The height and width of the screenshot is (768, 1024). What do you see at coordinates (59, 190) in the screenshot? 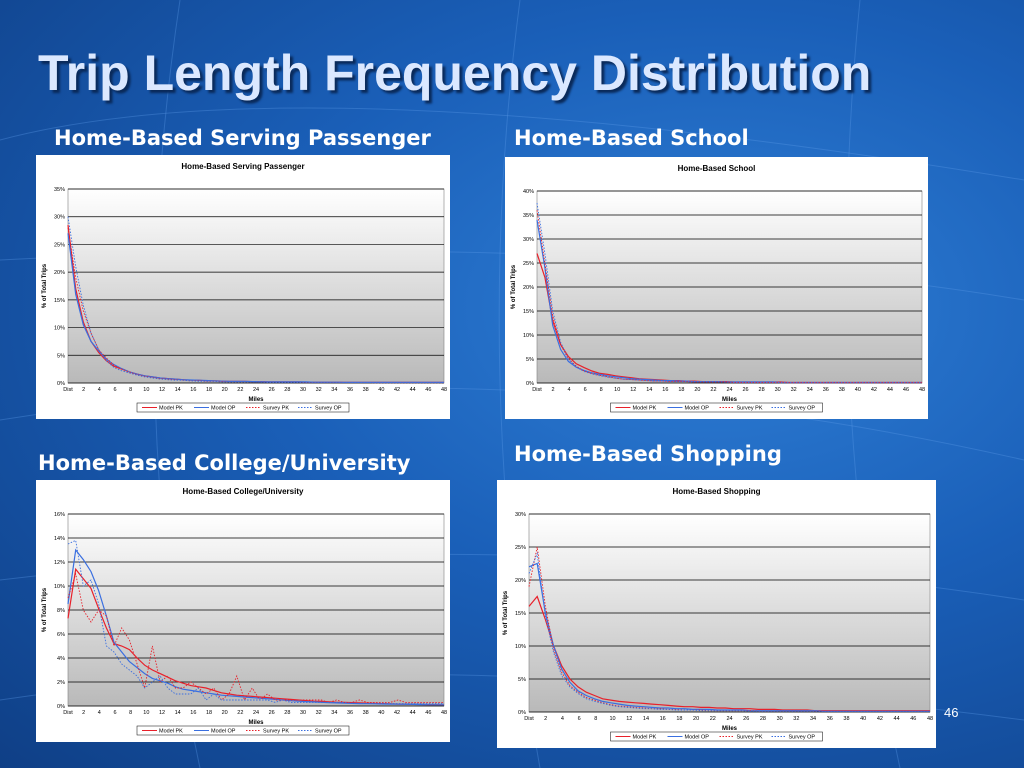
I see `chart-0-y-tick-label: 35%` at bounding box center [59, 190].